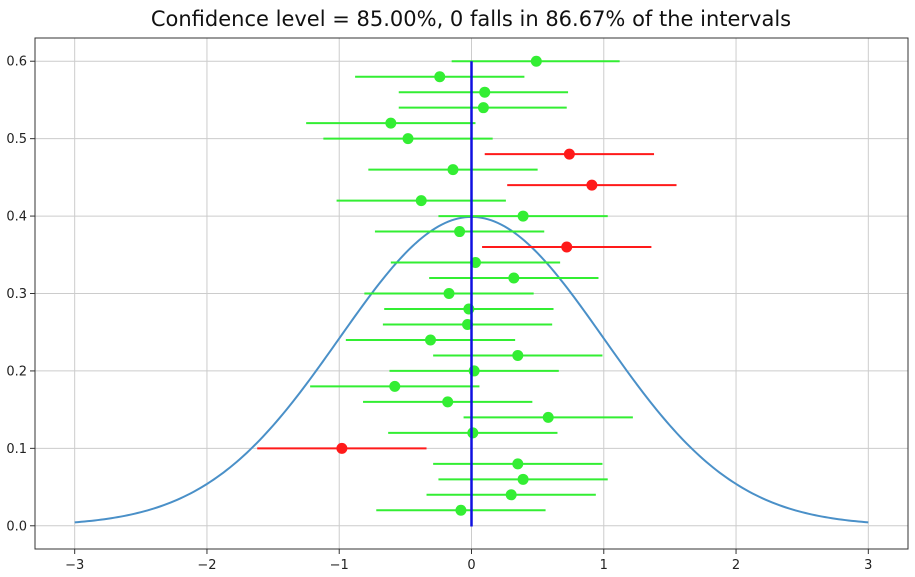  Describe the element at coordinates (471, 565) in the screenshot. I see `x-tick-label: 0` at that location.